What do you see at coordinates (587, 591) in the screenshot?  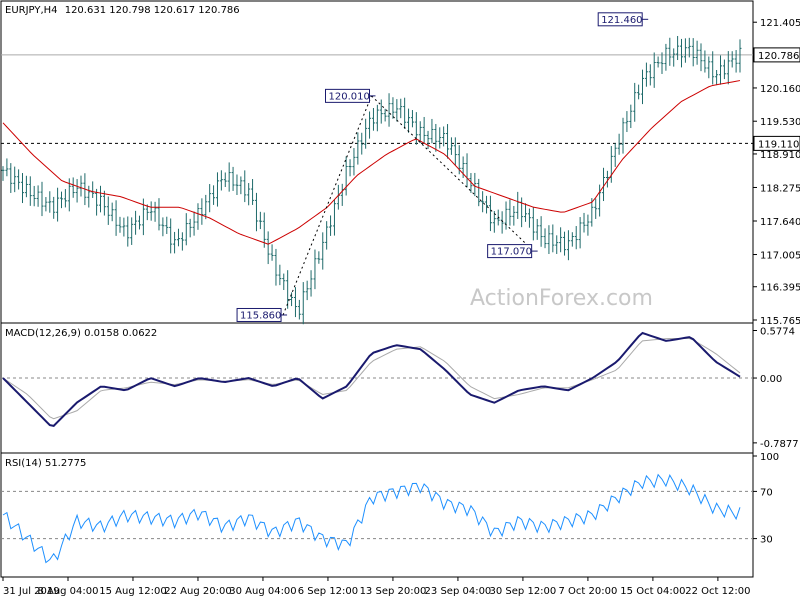 I see `time-tick-label: 7 Oct 20:00` at bounding box center [587, 591].